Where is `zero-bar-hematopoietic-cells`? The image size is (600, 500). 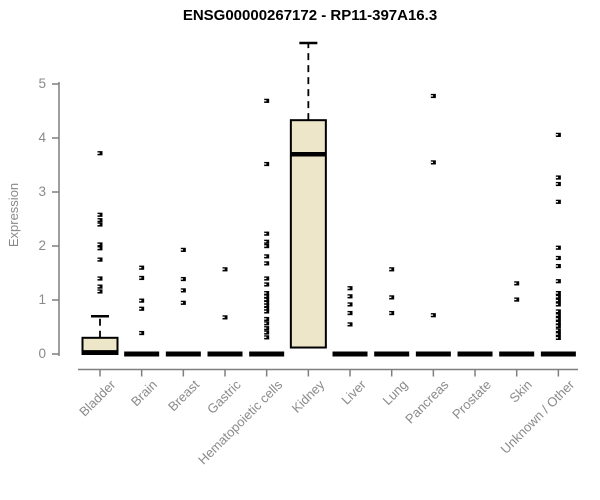
zero-bar-hematopoietic-cells is located at coordinates (267, 354).